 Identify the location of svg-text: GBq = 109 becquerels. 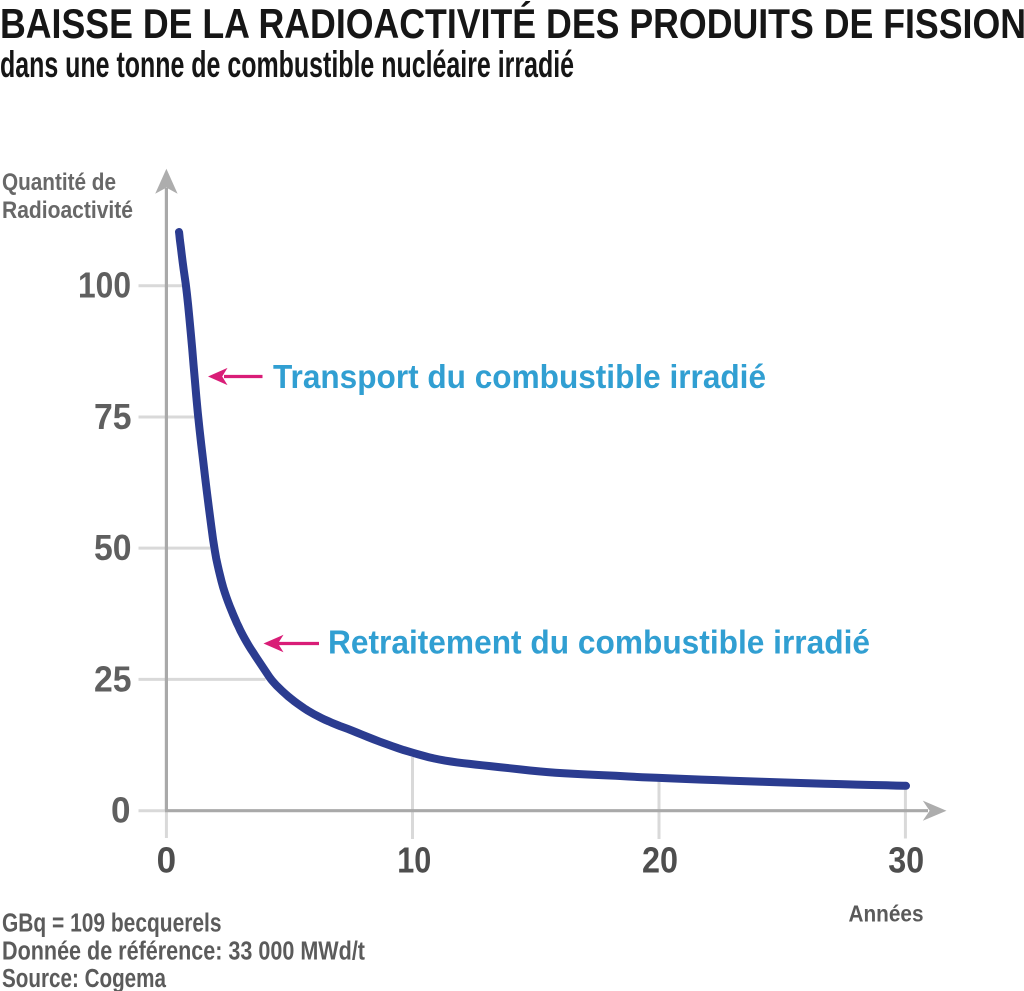
(112, 924).